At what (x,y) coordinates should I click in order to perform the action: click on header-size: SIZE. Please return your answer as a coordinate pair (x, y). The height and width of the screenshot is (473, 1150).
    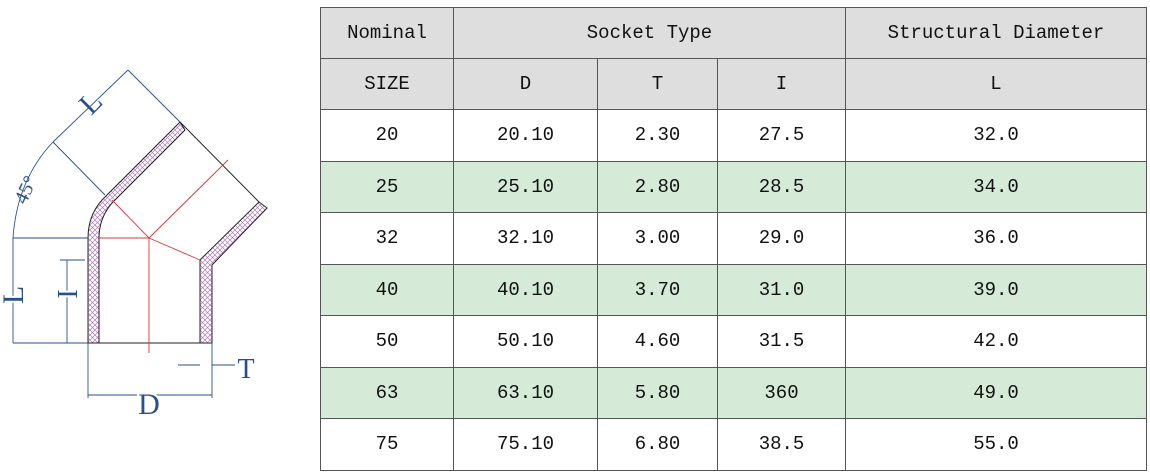
    Looking at the image, I should click on (387, 84).